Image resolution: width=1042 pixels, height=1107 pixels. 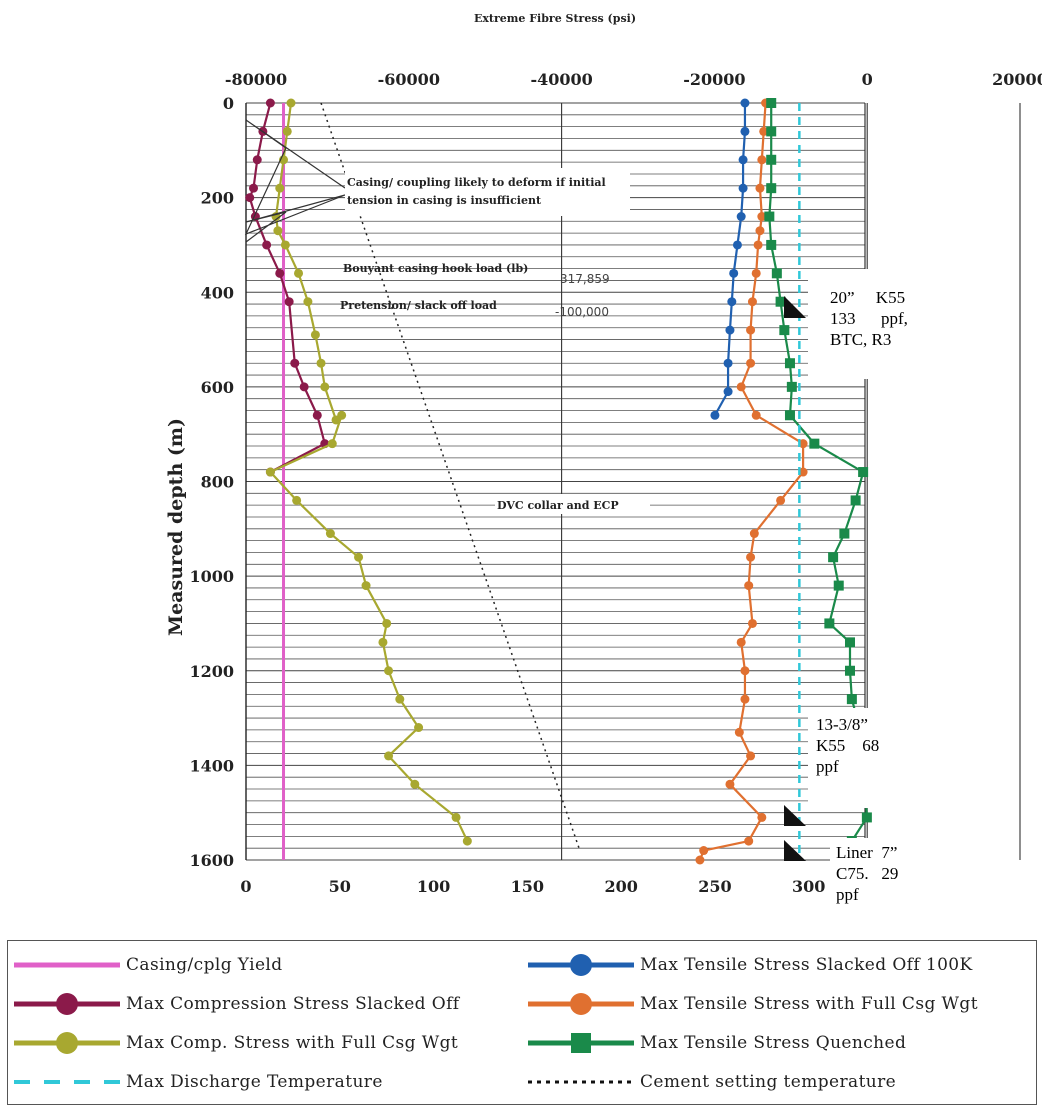 I want to click on top-x-tick-label: -40000, so click(x=561, y=79).